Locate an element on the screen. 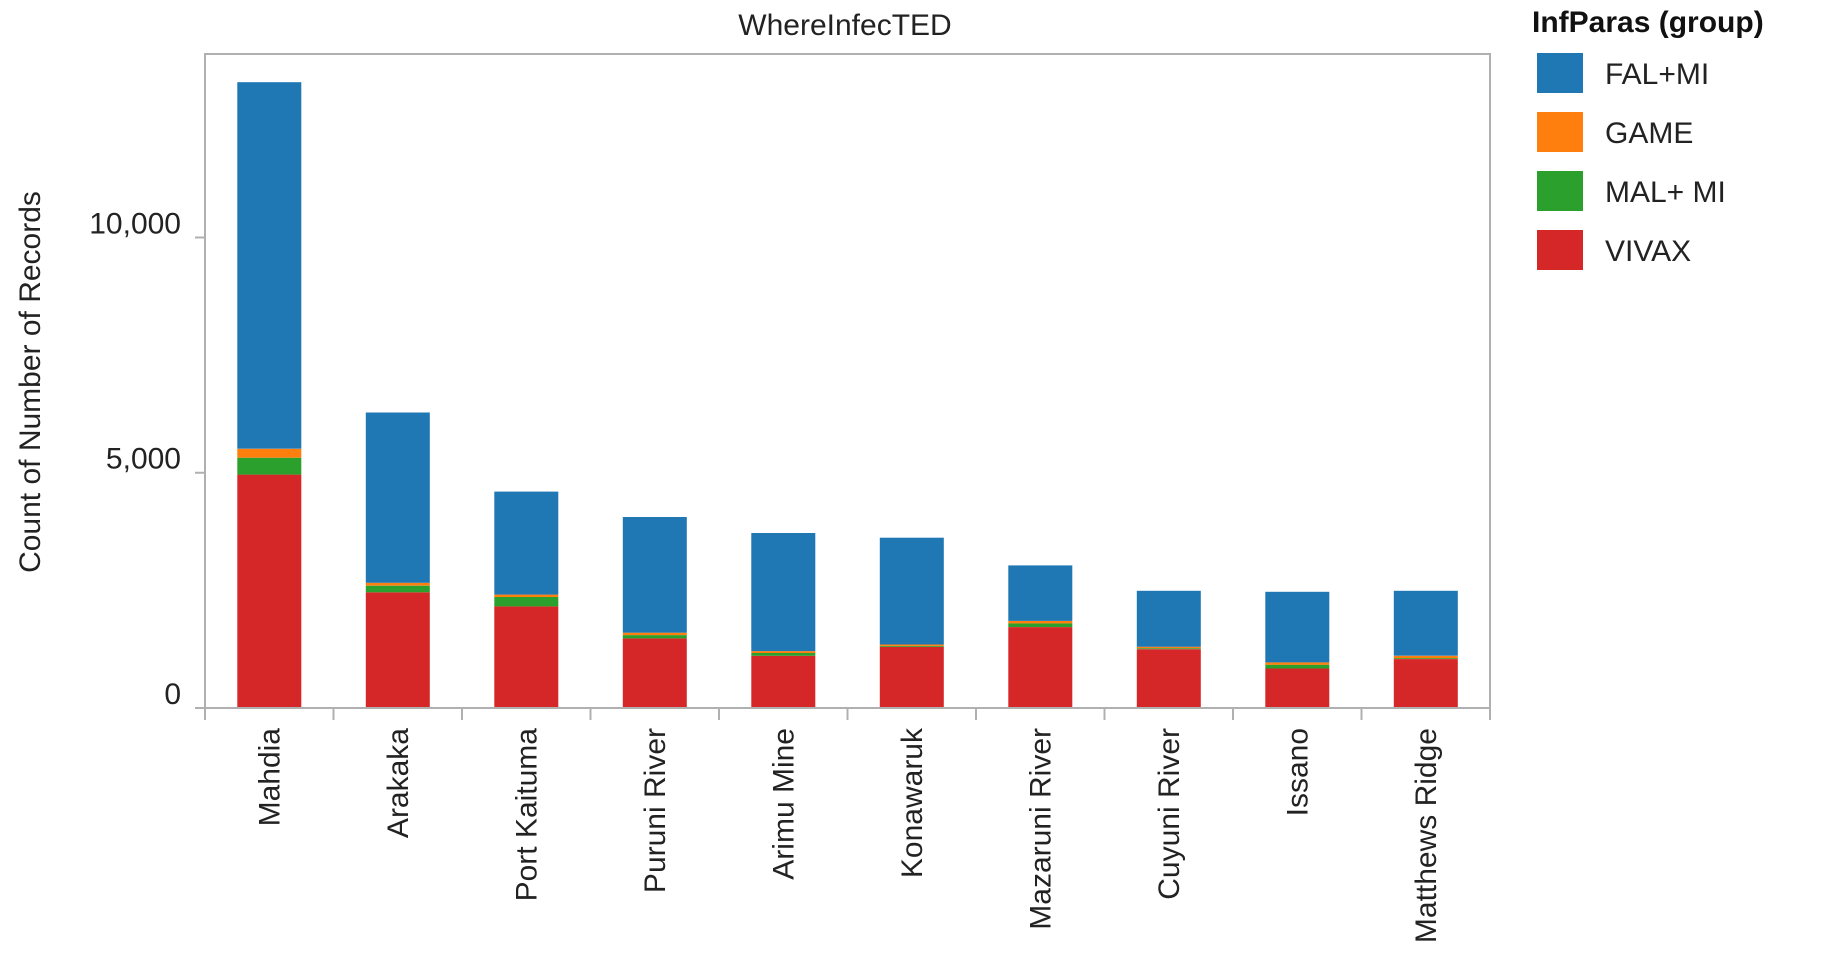 The height and width of the screenshot is (964, 1823). legend-label-2: MAL+ MI is located at coordinates (1665, 192).